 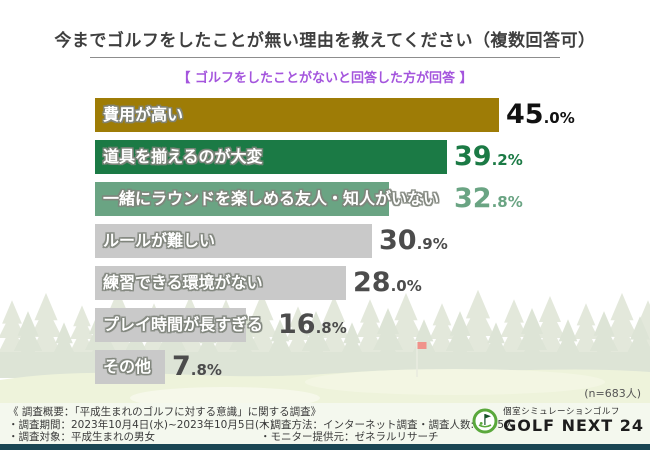 I want to click on bar-label: その他, so click(x=127, y=366).